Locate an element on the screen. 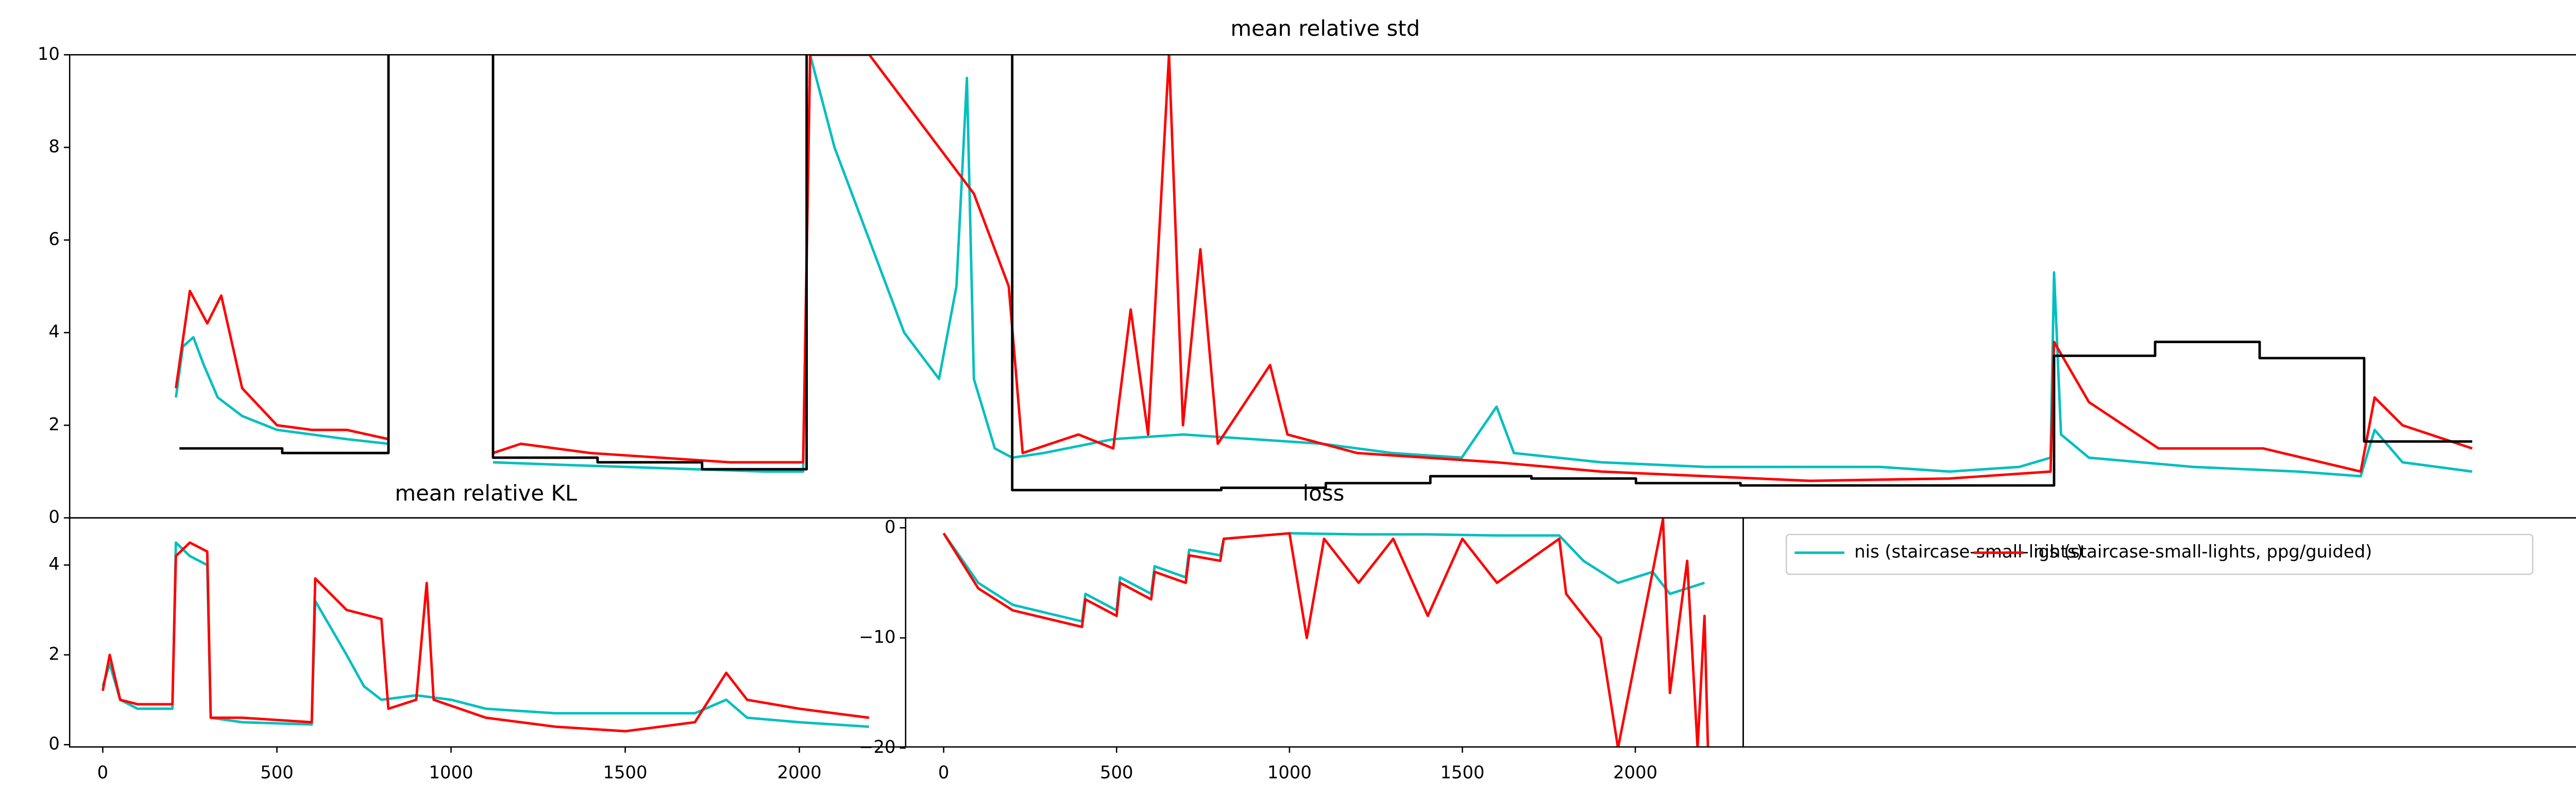 Image resolution: width=2576 pixels, height=810 pixels. y-tick-label: −20 is located at coordinates (877, 747).